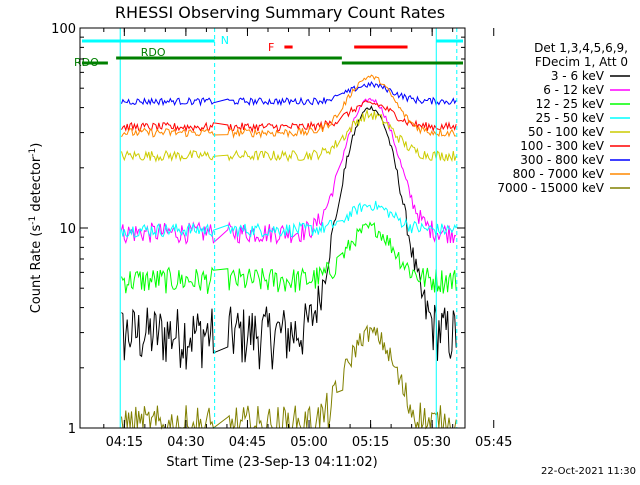  What do you see at coordinates (562, 160) in the screenshot?
I see `legend-item-label: 300 - 800 keV` at bounding box center [562, 160].